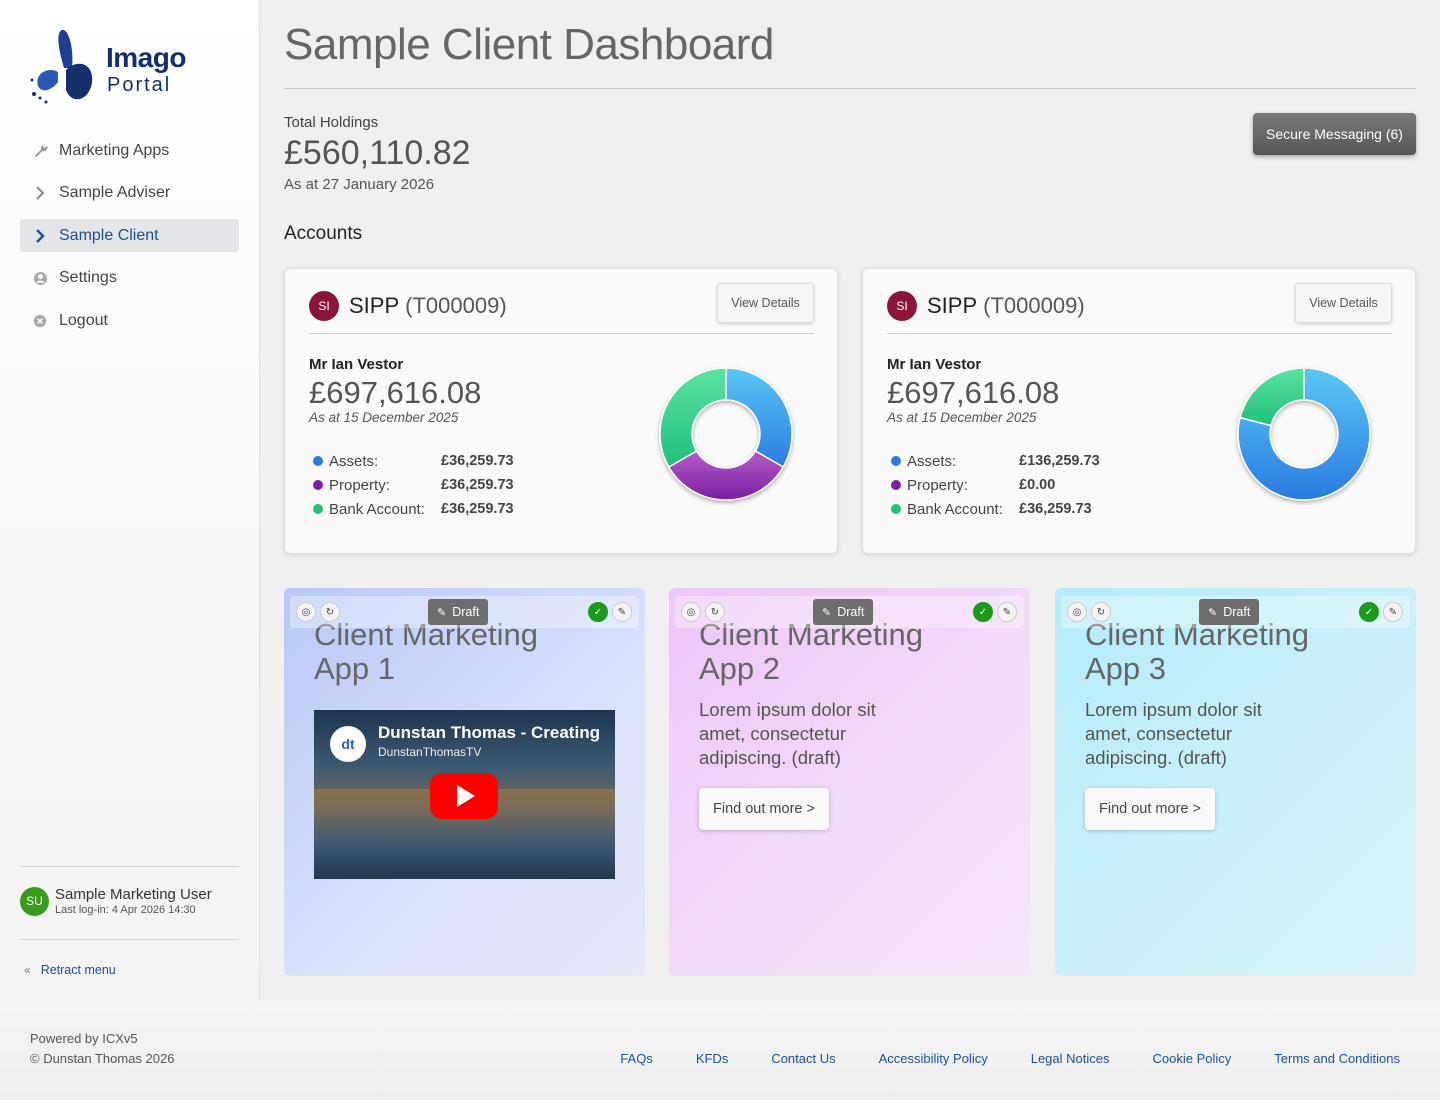 The width and height of the screenshot is (1440, 1100). What do you see at coordinates (426, 651) in the screenshot?
I see `marketing-card-title: Client Marketing App 1` at bounding box center [426, 651].